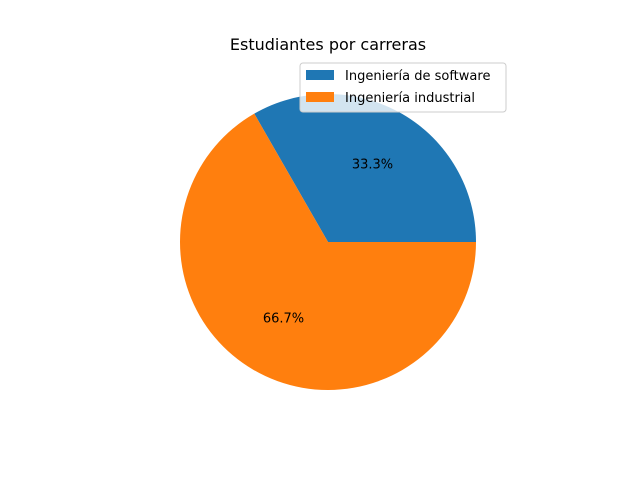 The height and width of the screenshot is (480, 640). I want to click on pie-percent-label-0: 33.3%, so click(372, 165).